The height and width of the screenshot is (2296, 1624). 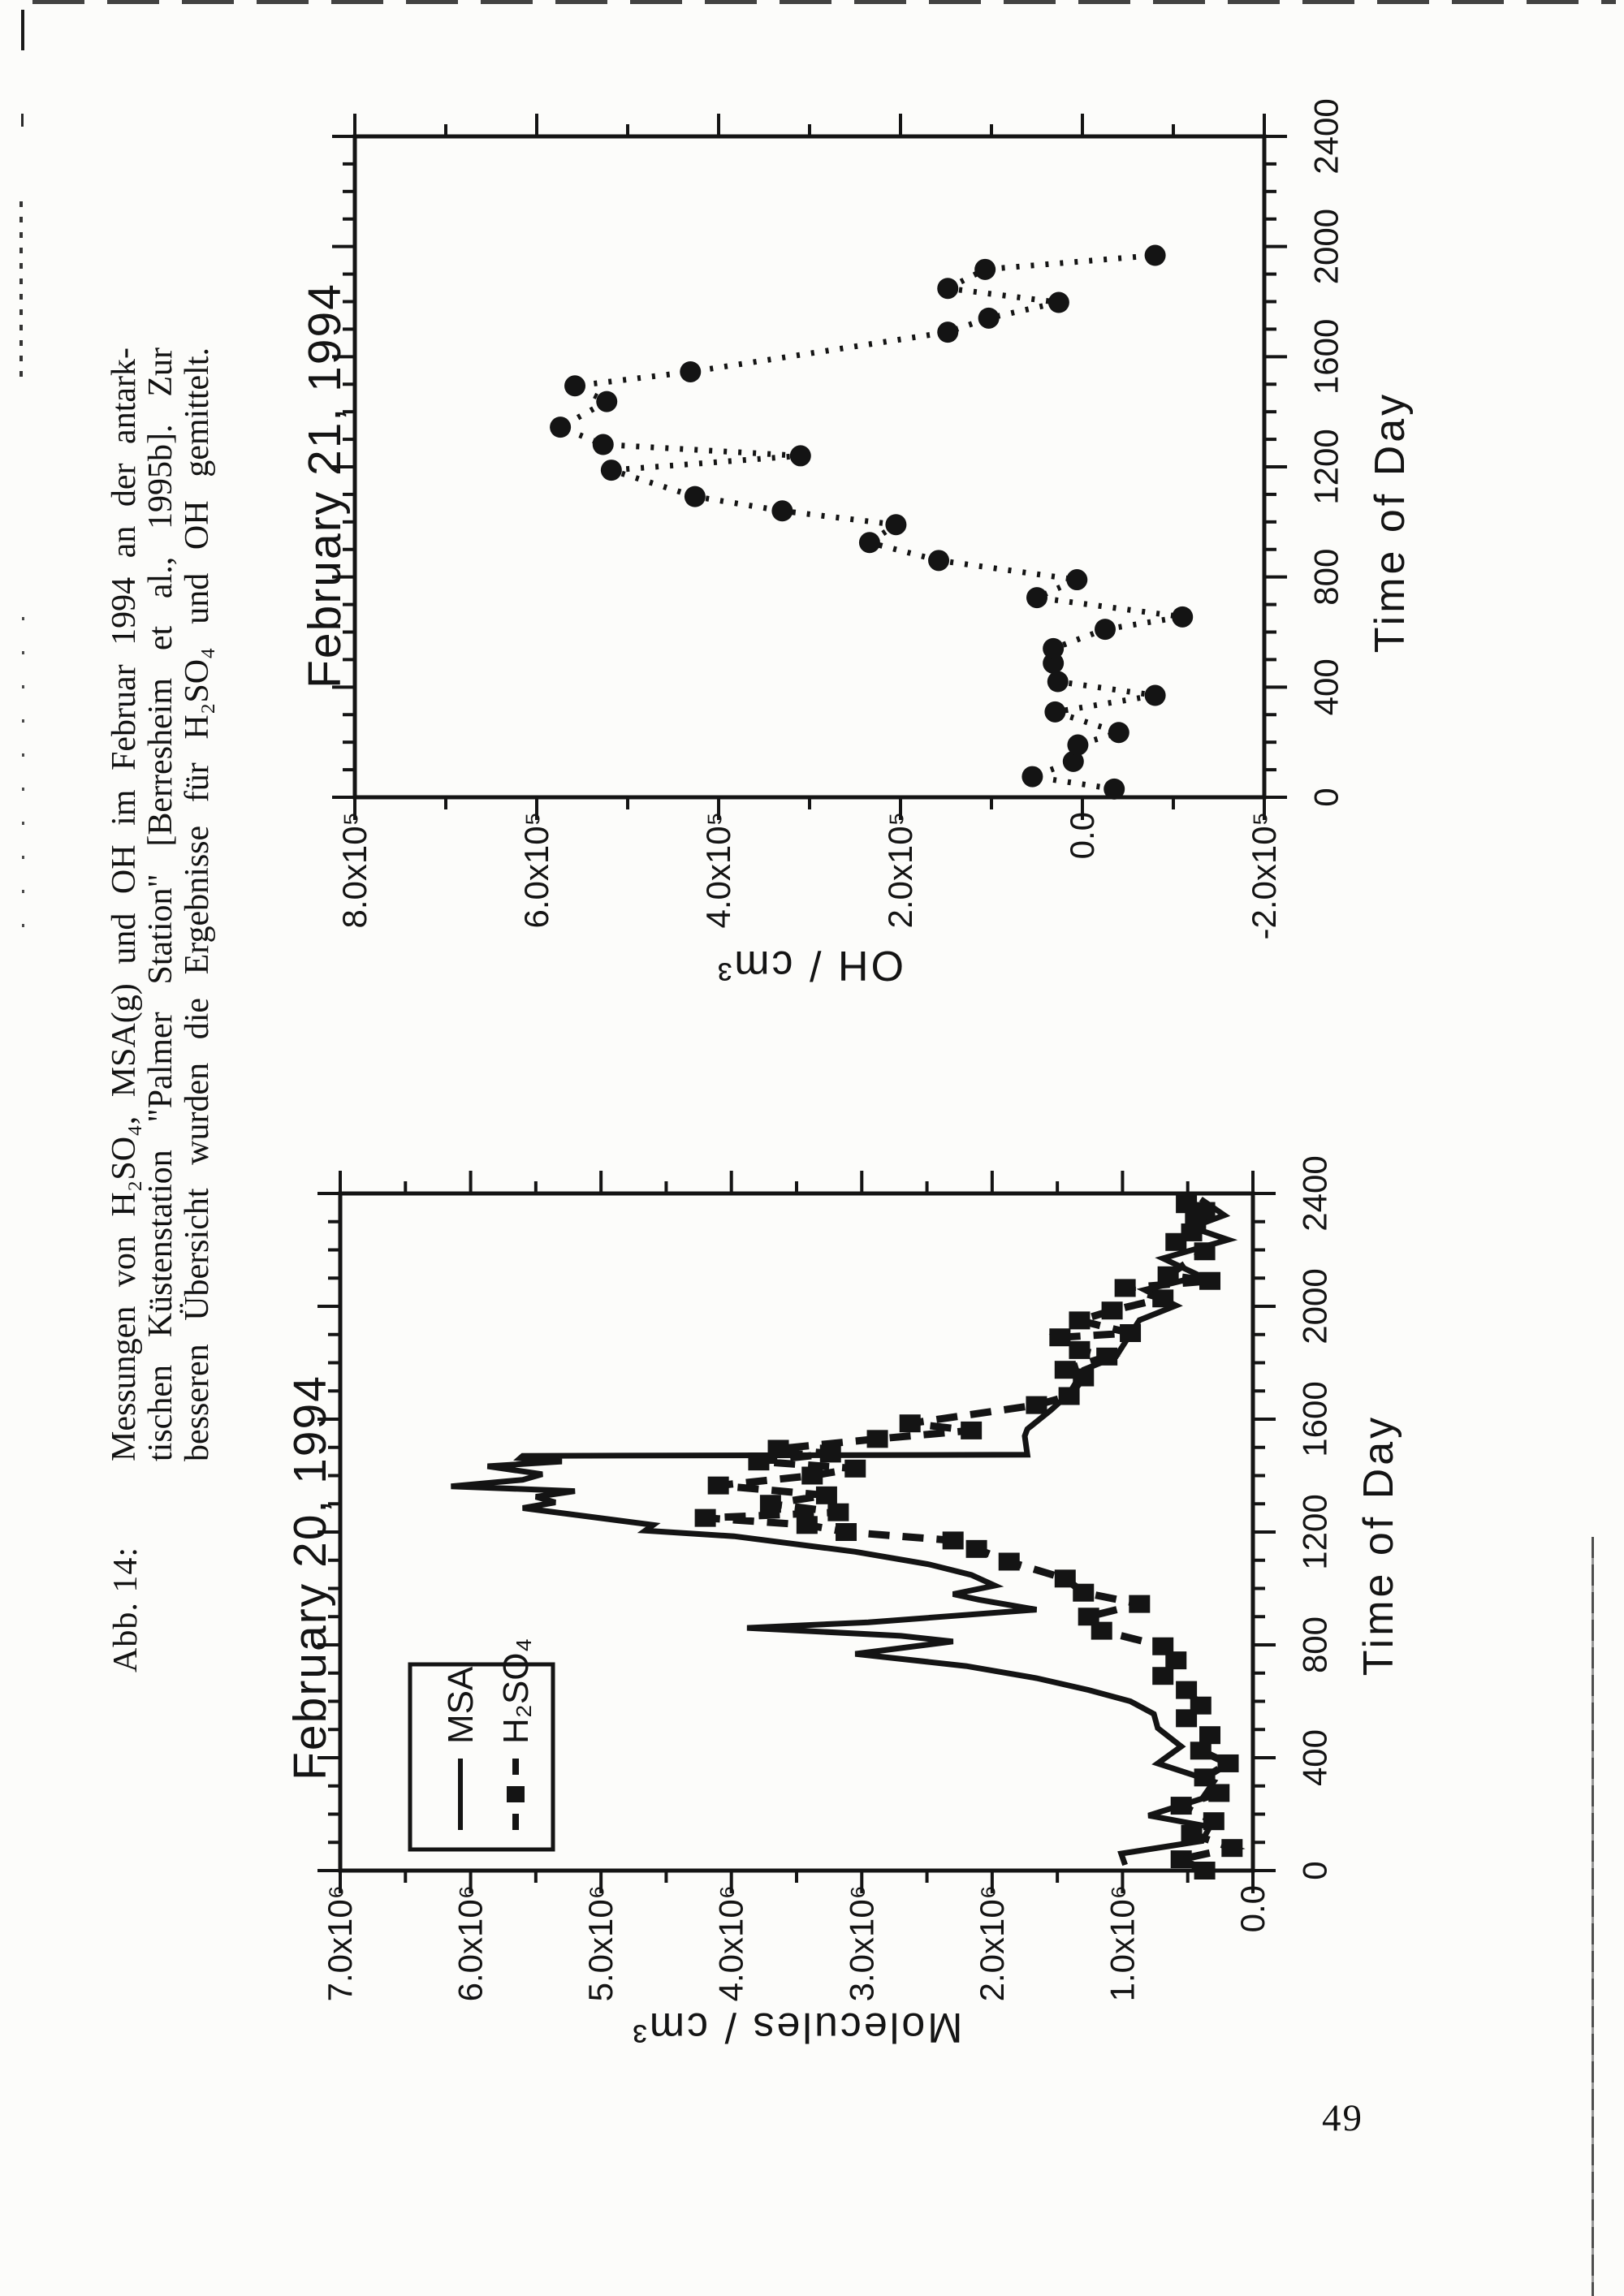 I want to click on series-line-MSA, so click(x=845, y=1532).